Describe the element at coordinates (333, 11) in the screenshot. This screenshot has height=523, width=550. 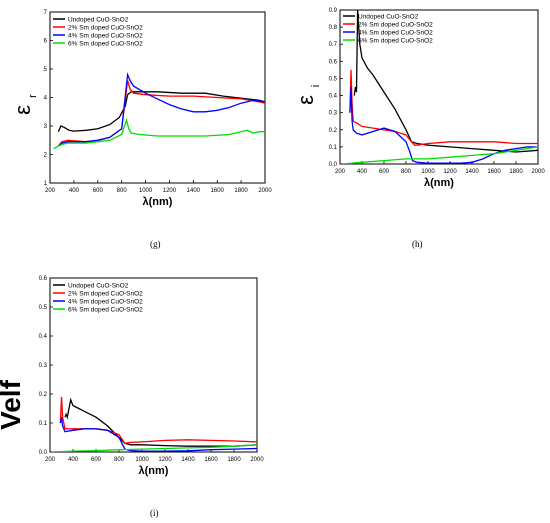
I see `y-tick-label: 0.9` at that location.